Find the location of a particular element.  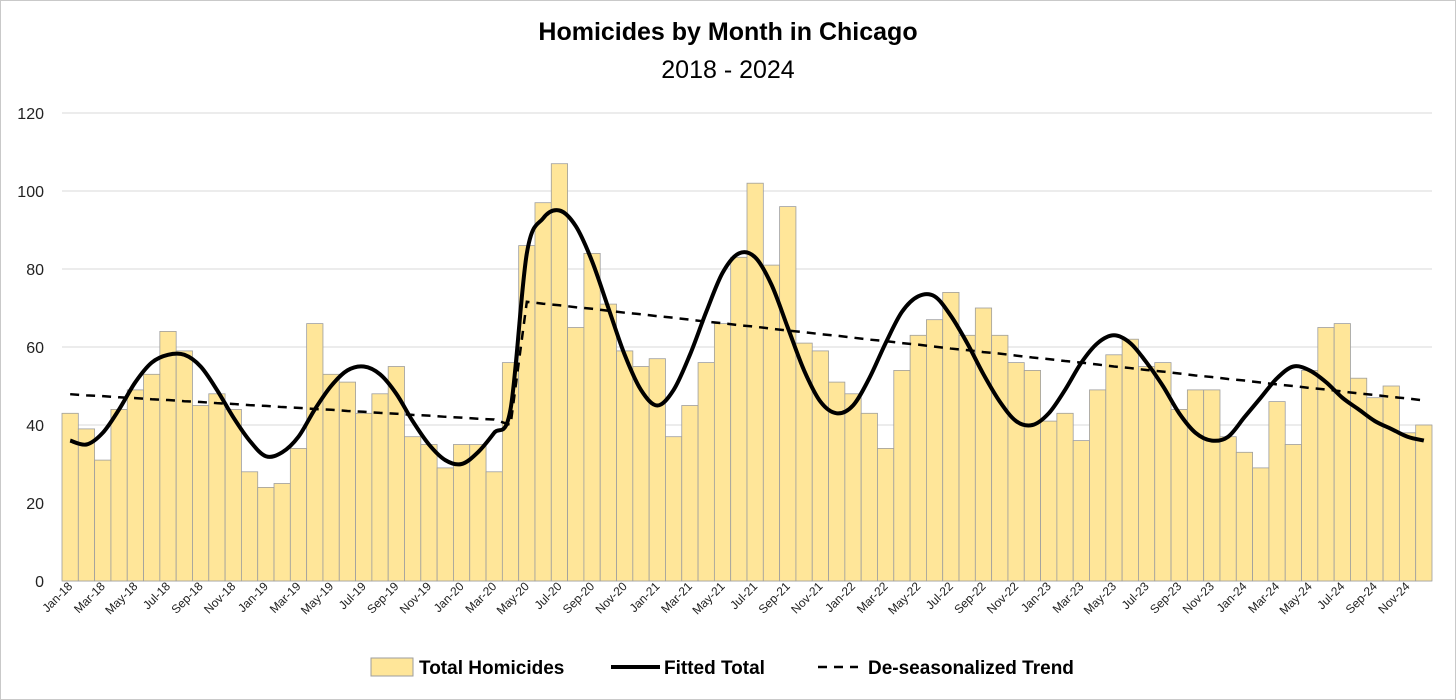

x-tick-label: Sep-18 is located at coordinates (186, 597).